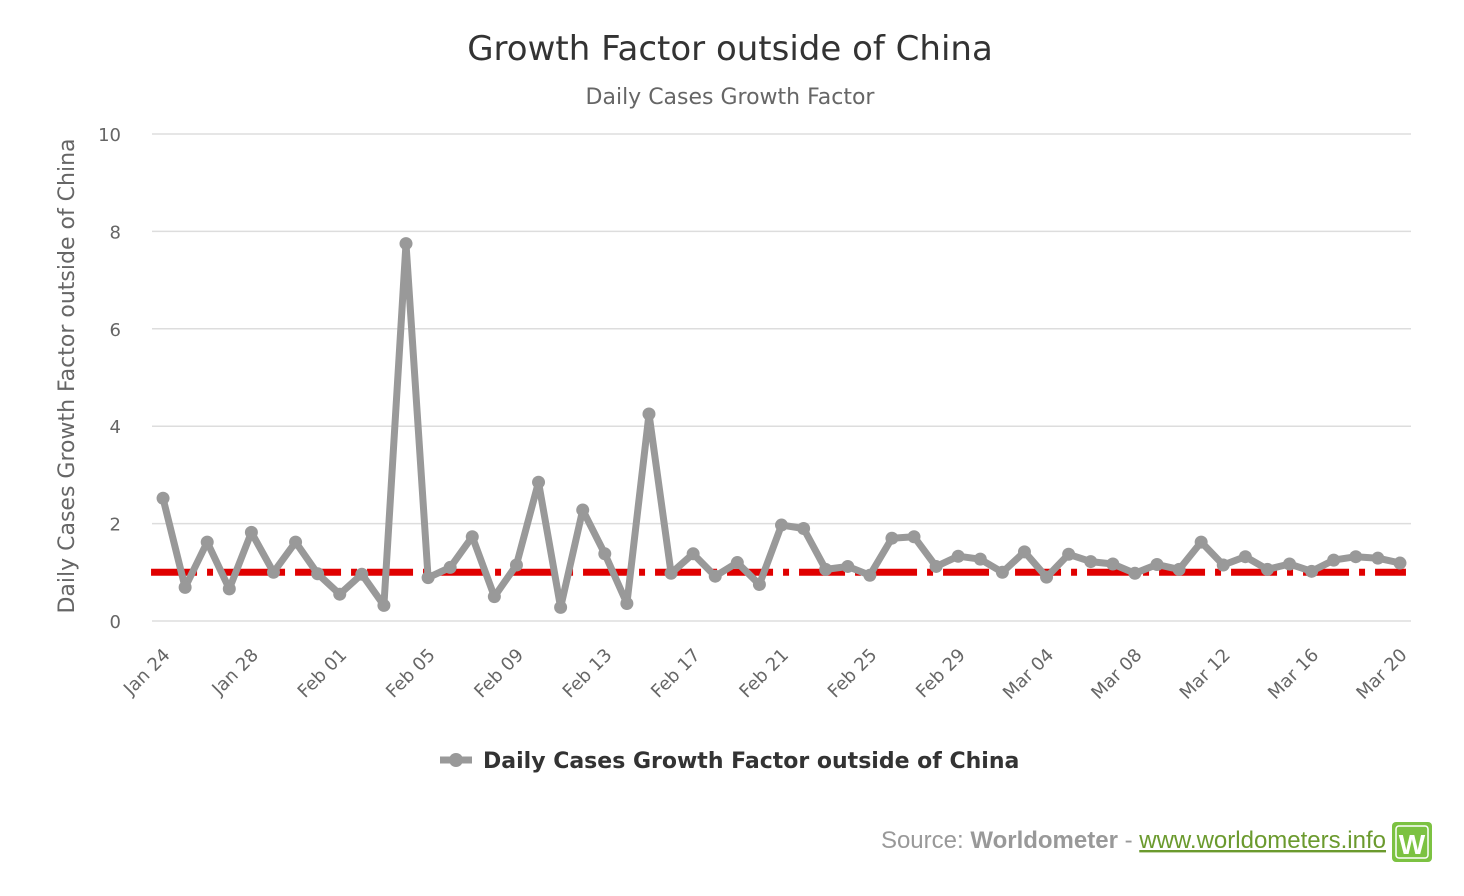 The height and width of the screenshot is (896, 1464). Describe the element at coordinates (323, 674) in the screenshot. I see `x-tick-label: Feb 01` at that location.